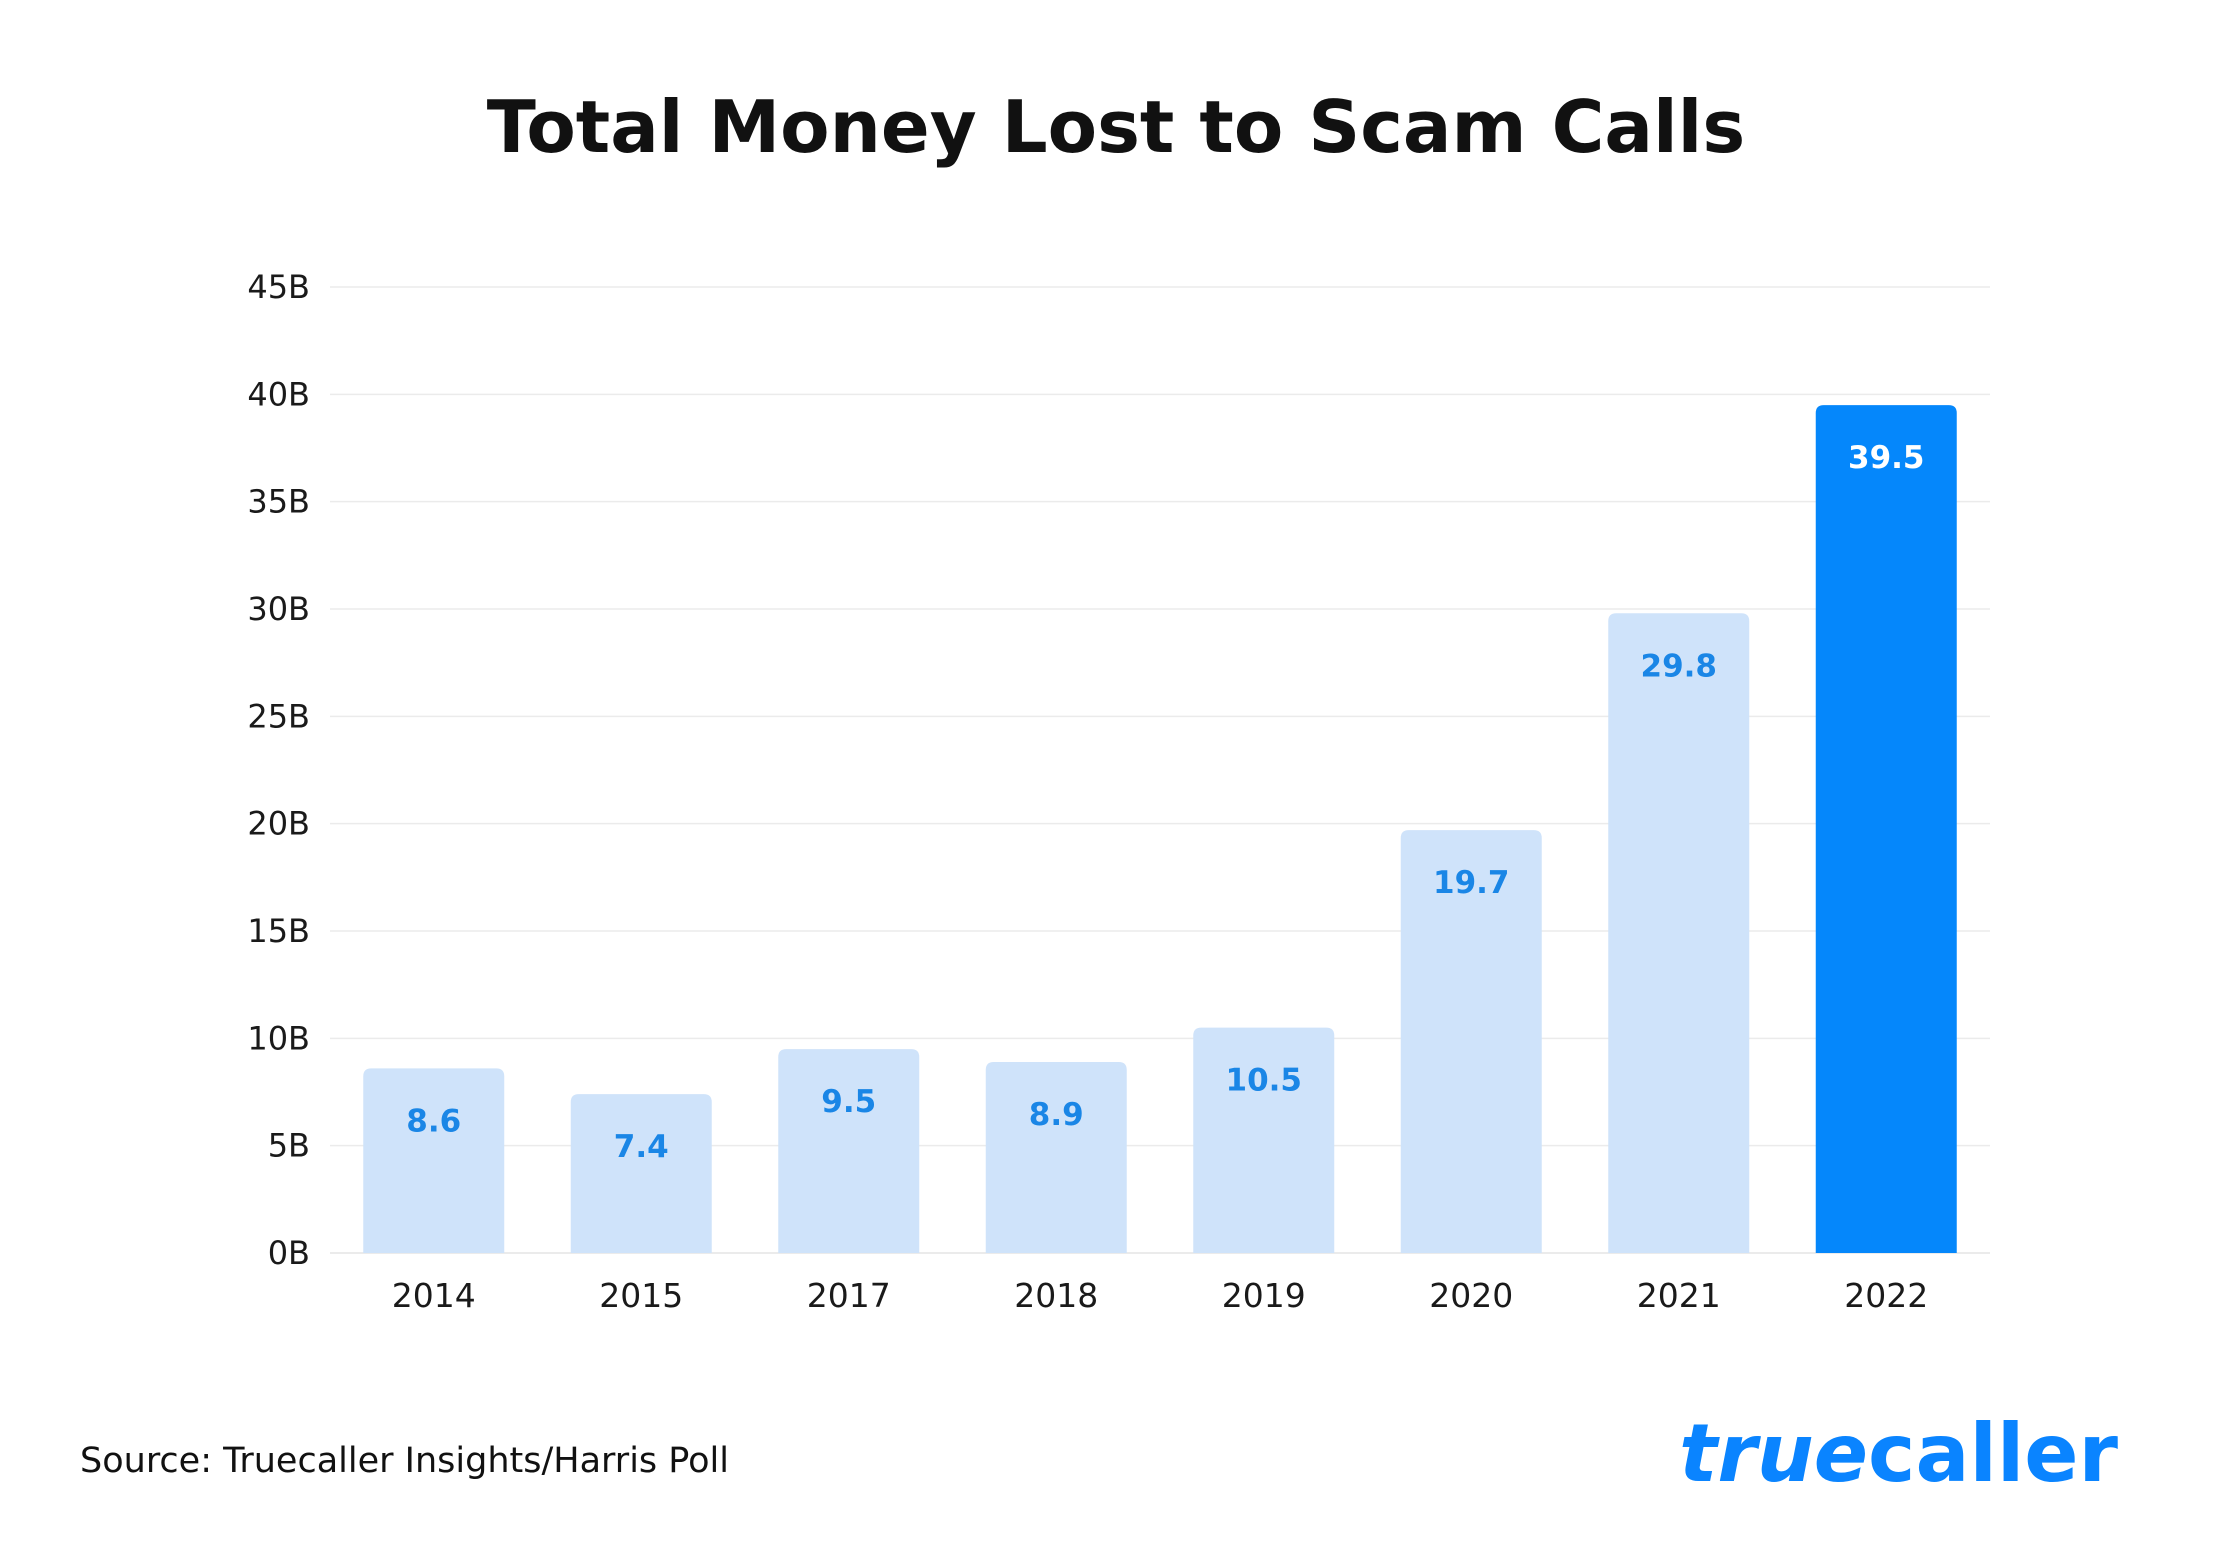 The width and height of the screenshot is (2232, 1566). Describe the element at coordinates (641, 1173) in the screenshot. I see `bar-2015` at that location.